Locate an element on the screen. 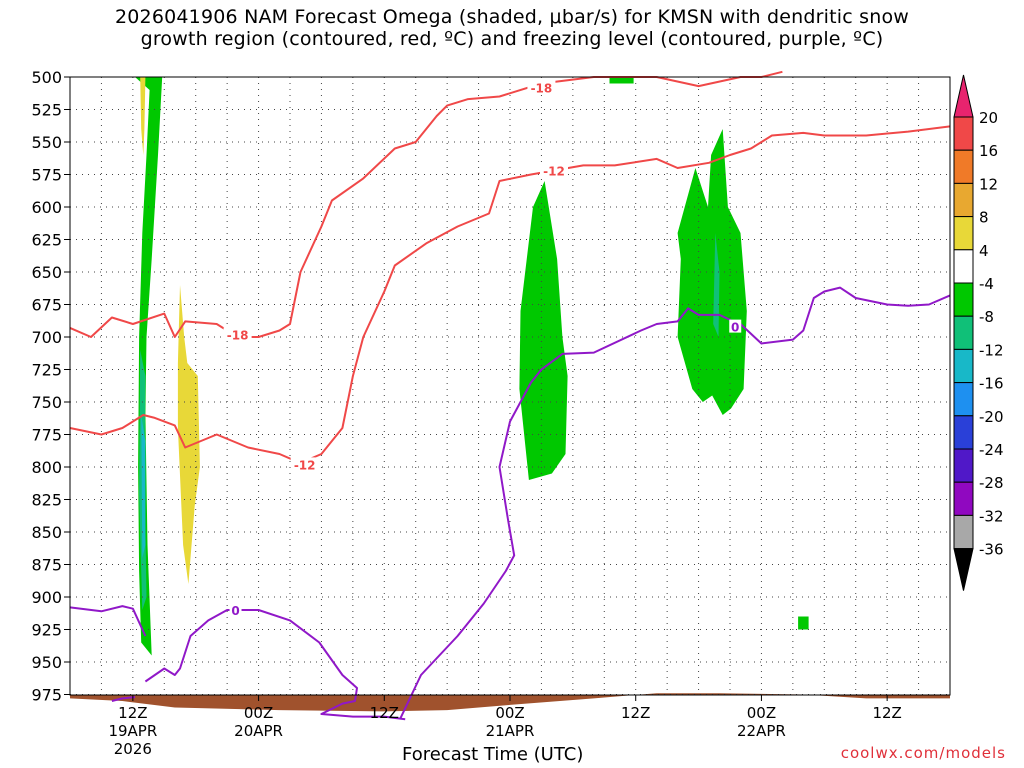 Image resolution: width=1024 pixels, height=768 pixels. terrain-layer is located at coordinates (510, 702).